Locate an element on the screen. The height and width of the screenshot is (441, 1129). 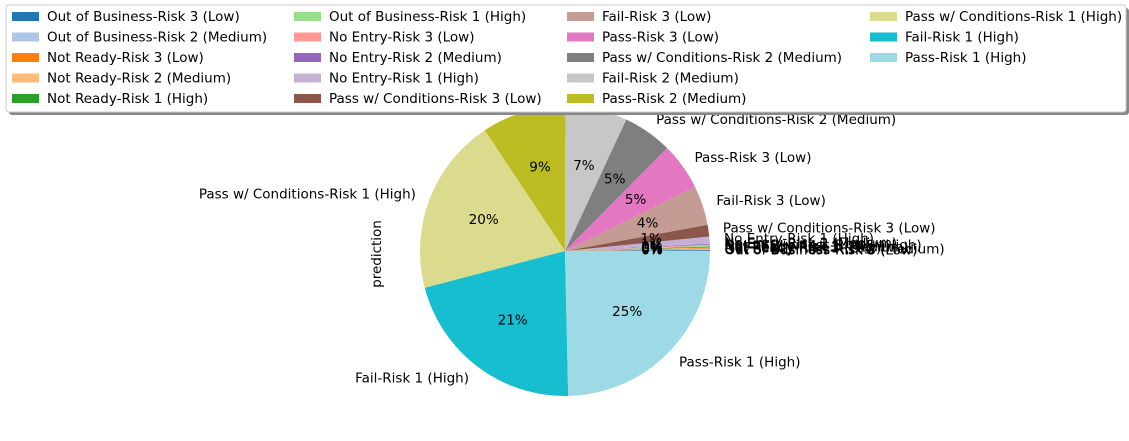
legend-swatch-no-entry-risk-2-medium is located at coordinates (307, 57).